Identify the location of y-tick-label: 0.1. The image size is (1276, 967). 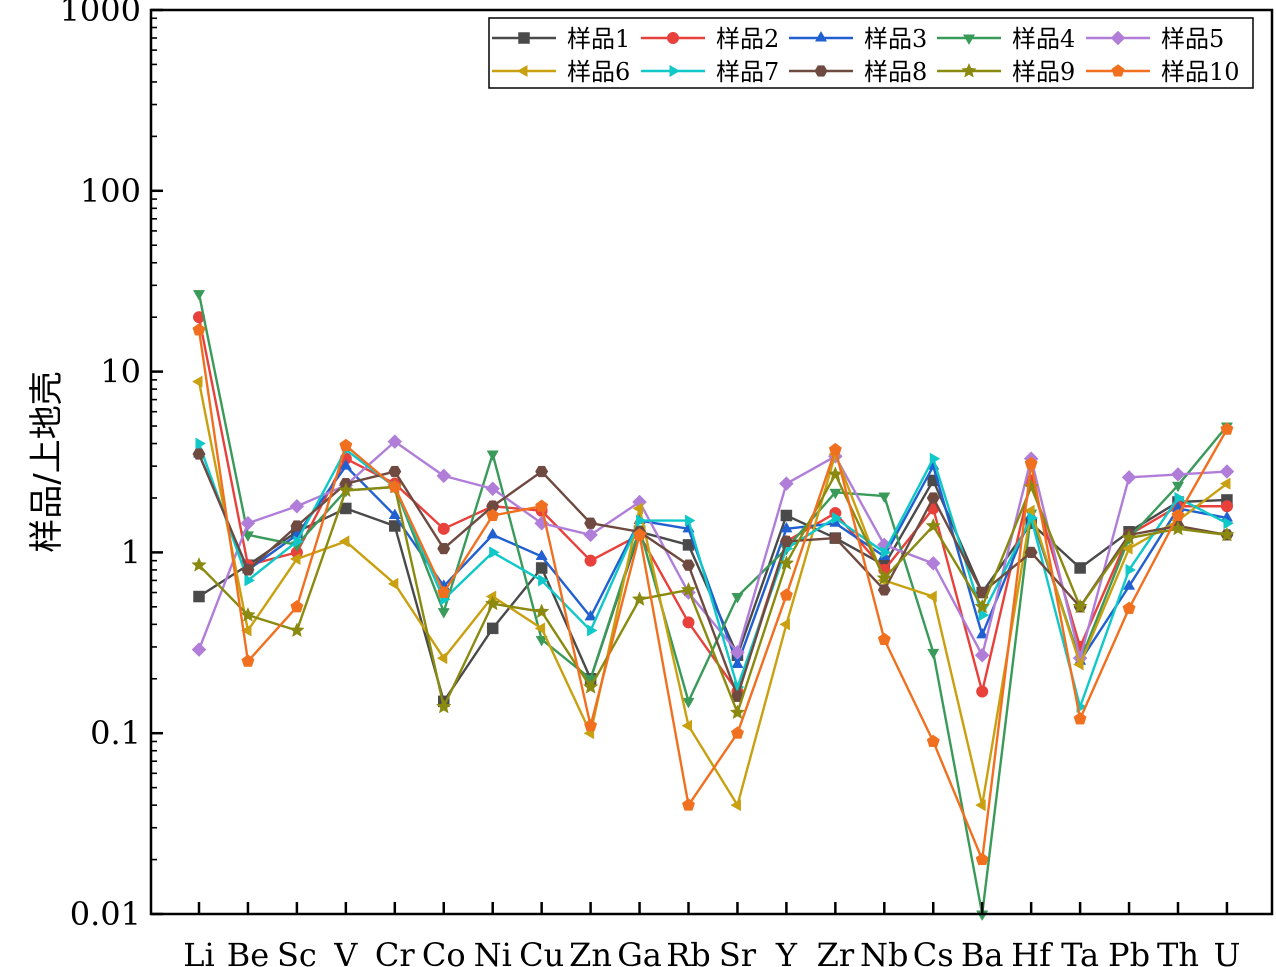
(115, 733).